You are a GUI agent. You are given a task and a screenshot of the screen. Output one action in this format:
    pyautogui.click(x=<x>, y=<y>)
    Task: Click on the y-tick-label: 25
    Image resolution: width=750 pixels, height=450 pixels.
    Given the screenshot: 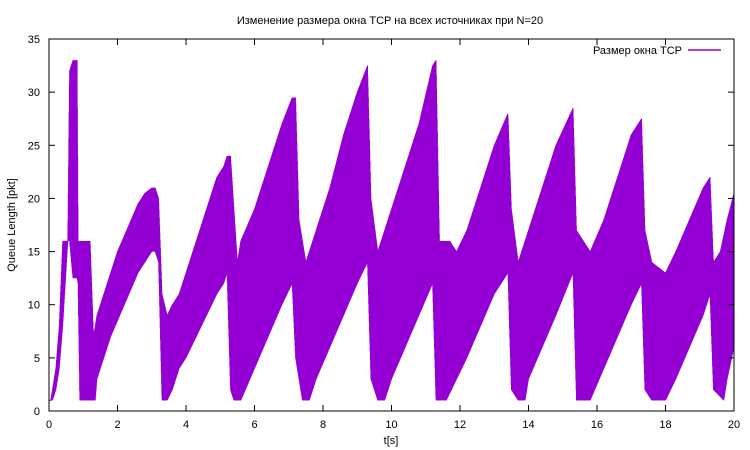 What is the action you would take?
    pyautogui.click(x=34, y=146)
    